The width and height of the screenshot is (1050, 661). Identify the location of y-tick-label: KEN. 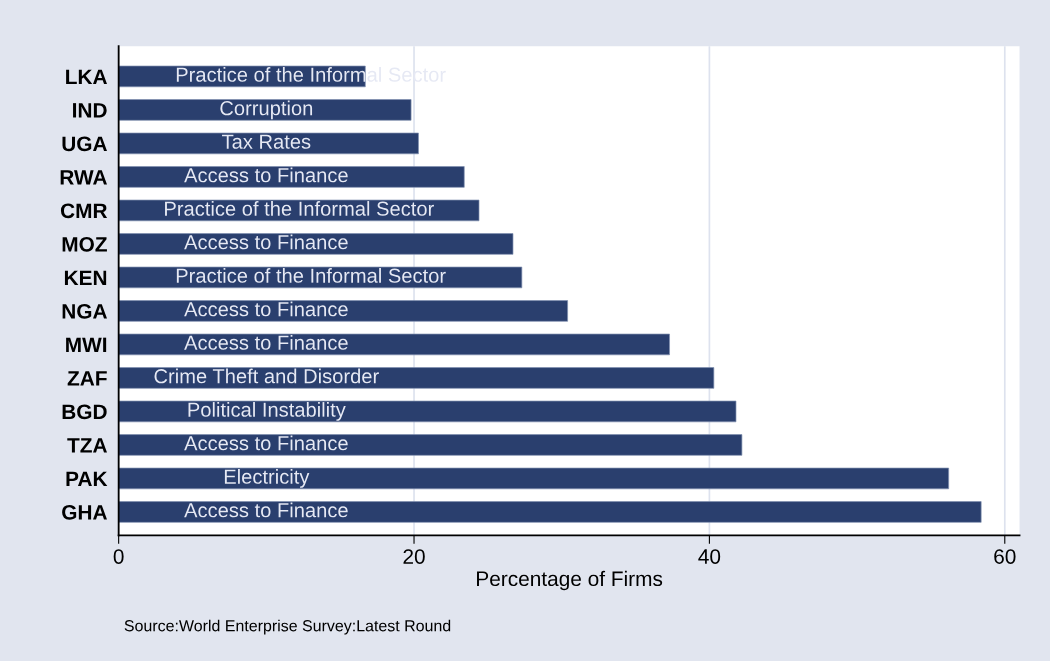
(85, 277).